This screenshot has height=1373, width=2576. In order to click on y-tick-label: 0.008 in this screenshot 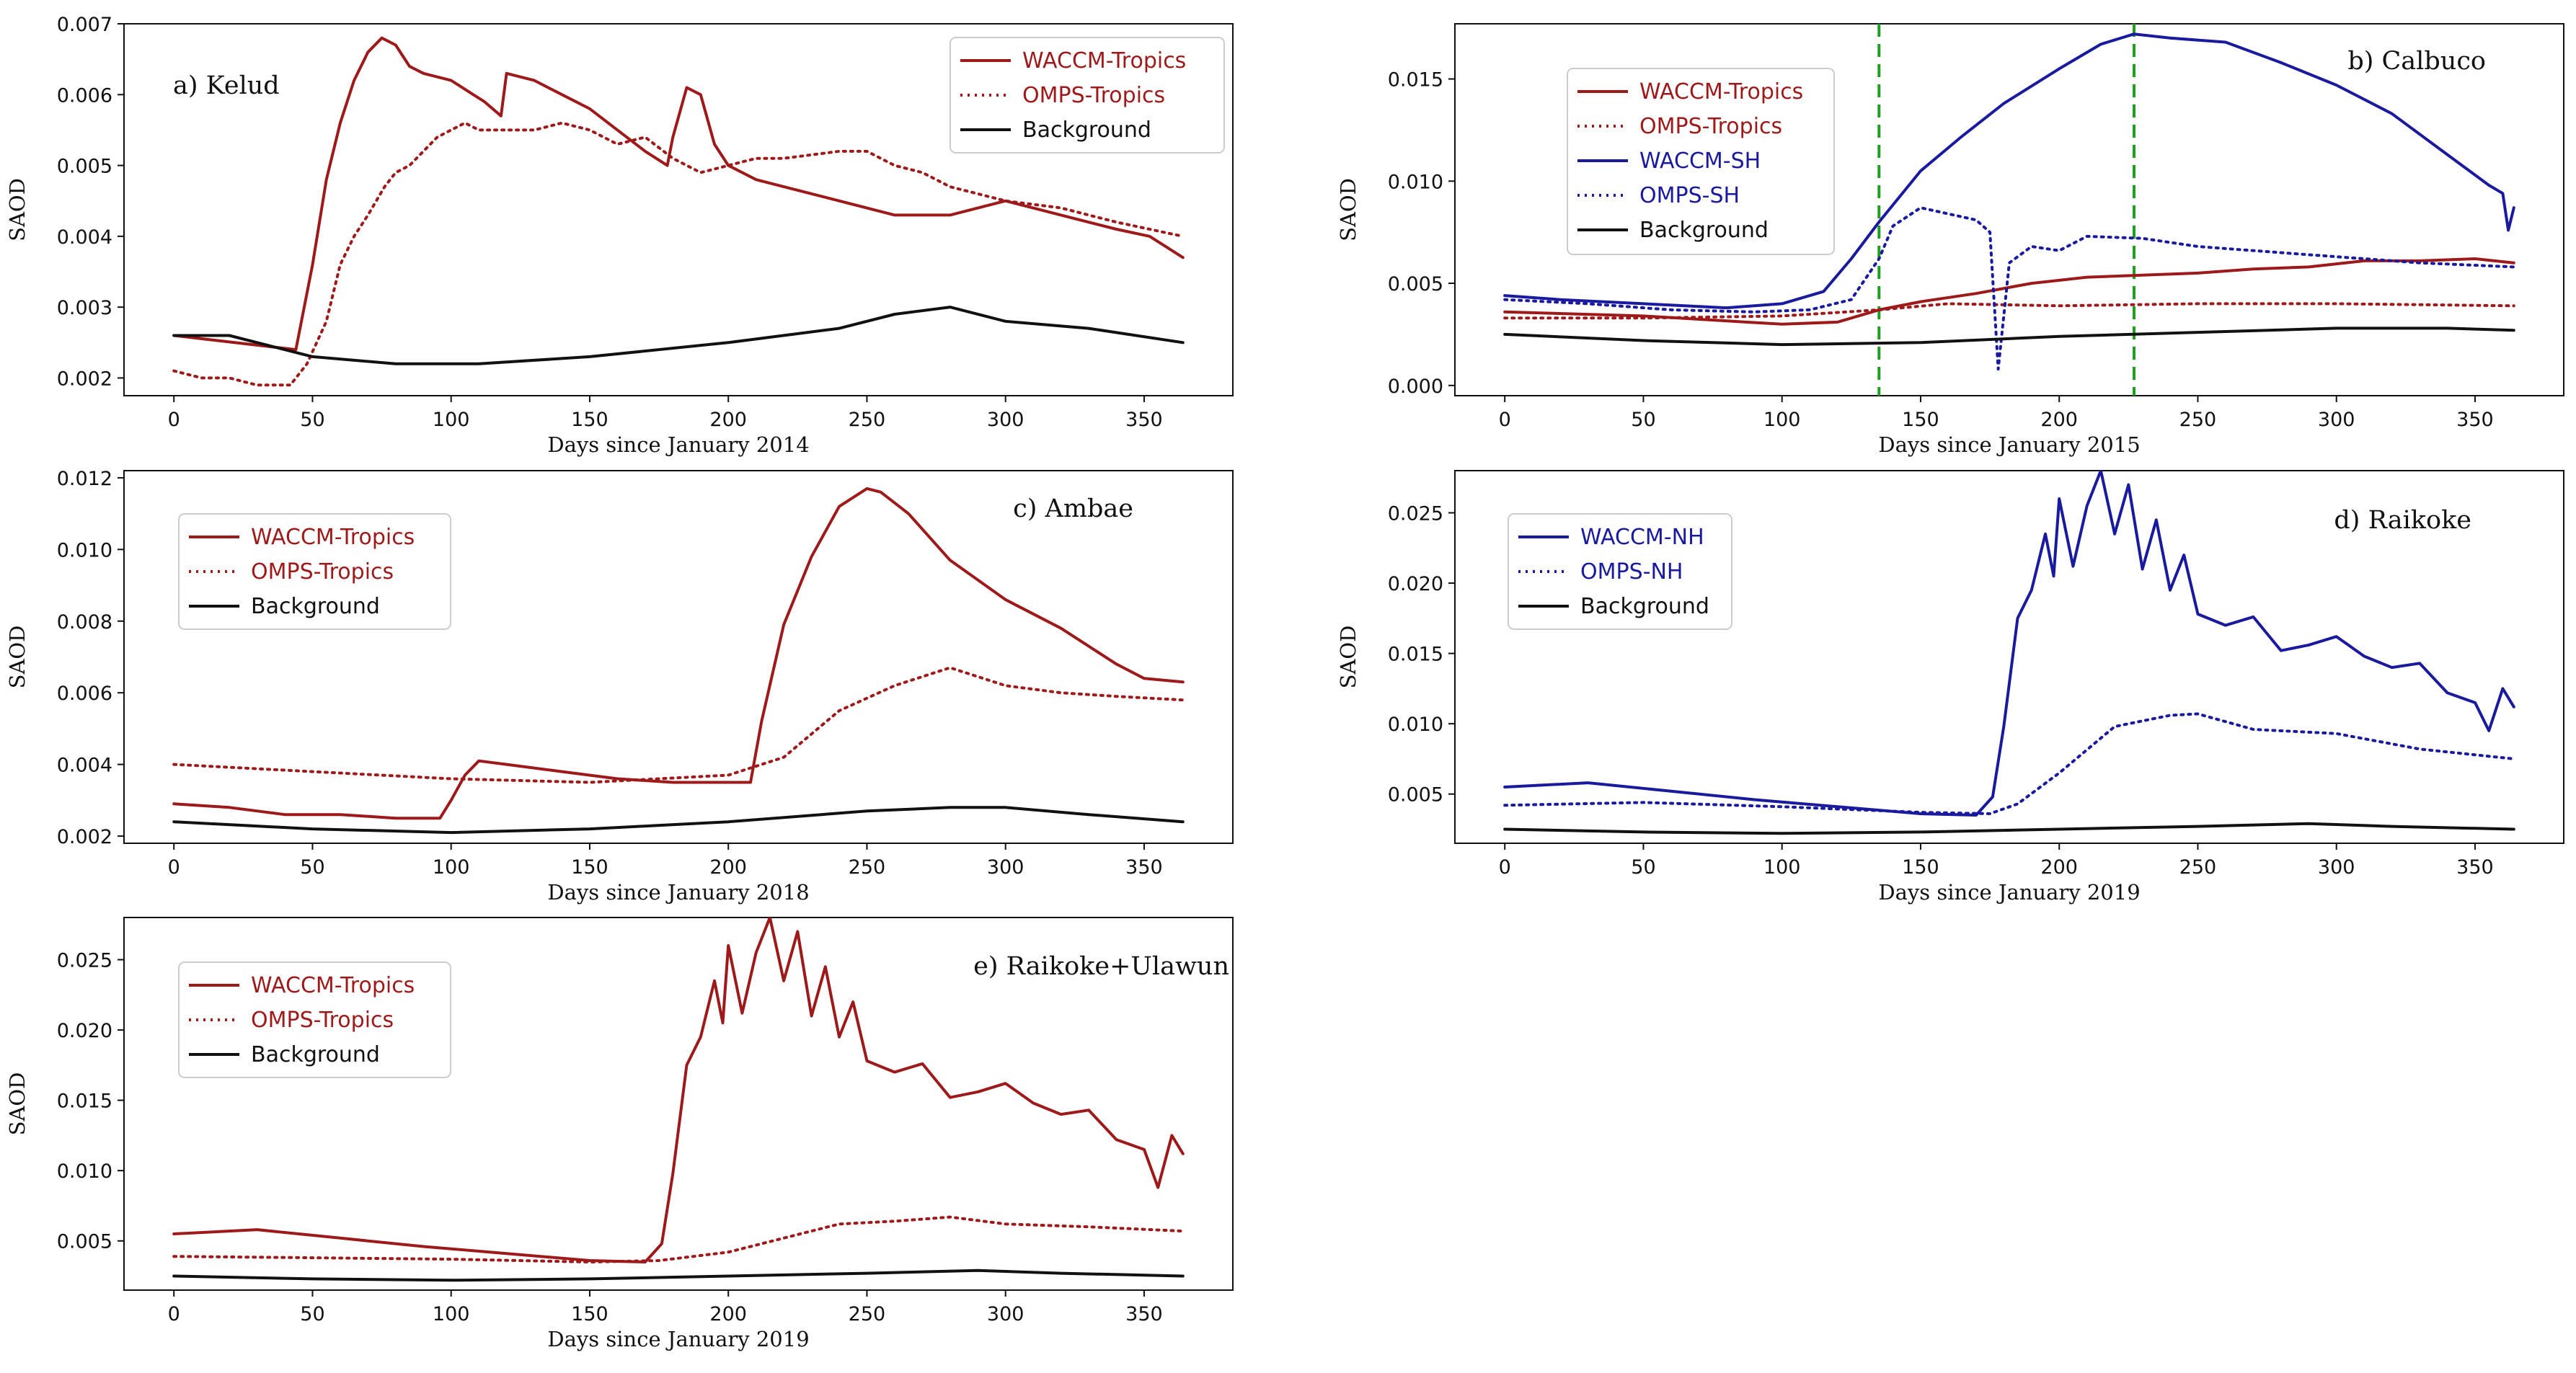, I will do `click(84, 622)`.